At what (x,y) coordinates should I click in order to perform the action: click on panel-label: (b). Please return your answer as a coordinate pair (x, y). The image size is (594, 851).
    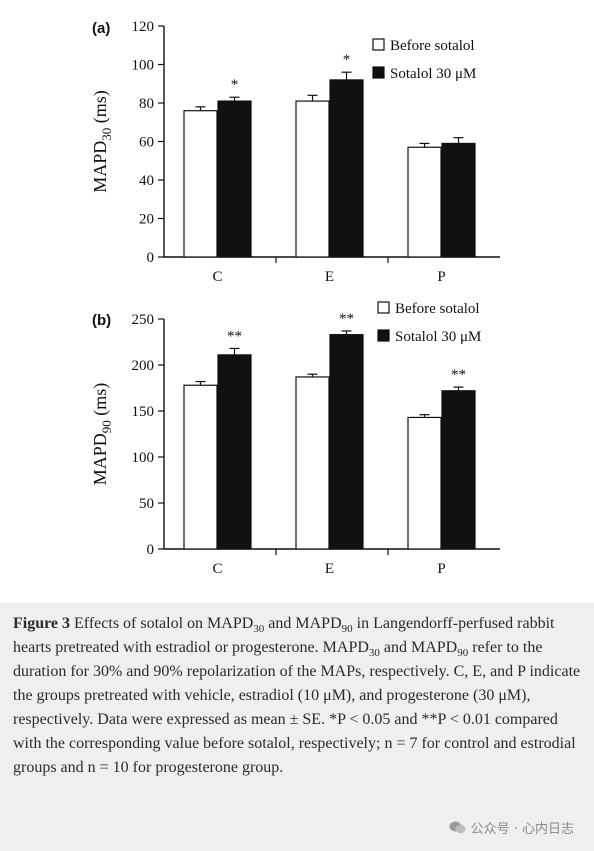
    Looking at the image, I should click on (101, 320).